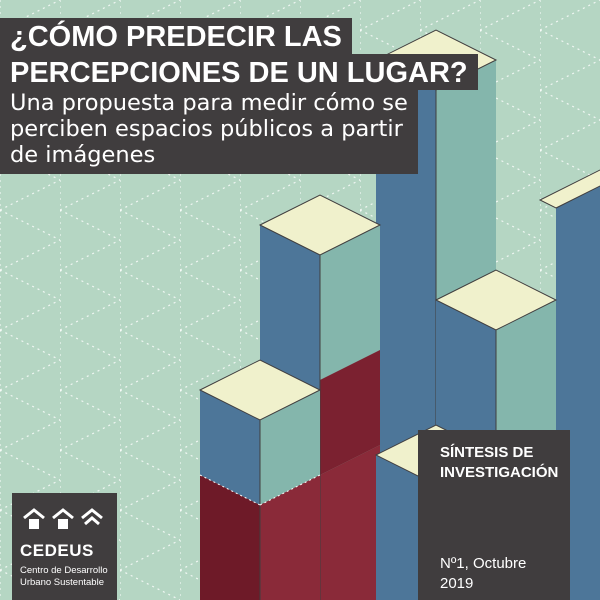 Image resolution: width=600 pixels, height=600 pixels. What do you see at coordinates (209, 103) in the screenshot?
I see `cover-subtitle-line: Una propuesta para medir cómo se` at bounding box center [209, 103].